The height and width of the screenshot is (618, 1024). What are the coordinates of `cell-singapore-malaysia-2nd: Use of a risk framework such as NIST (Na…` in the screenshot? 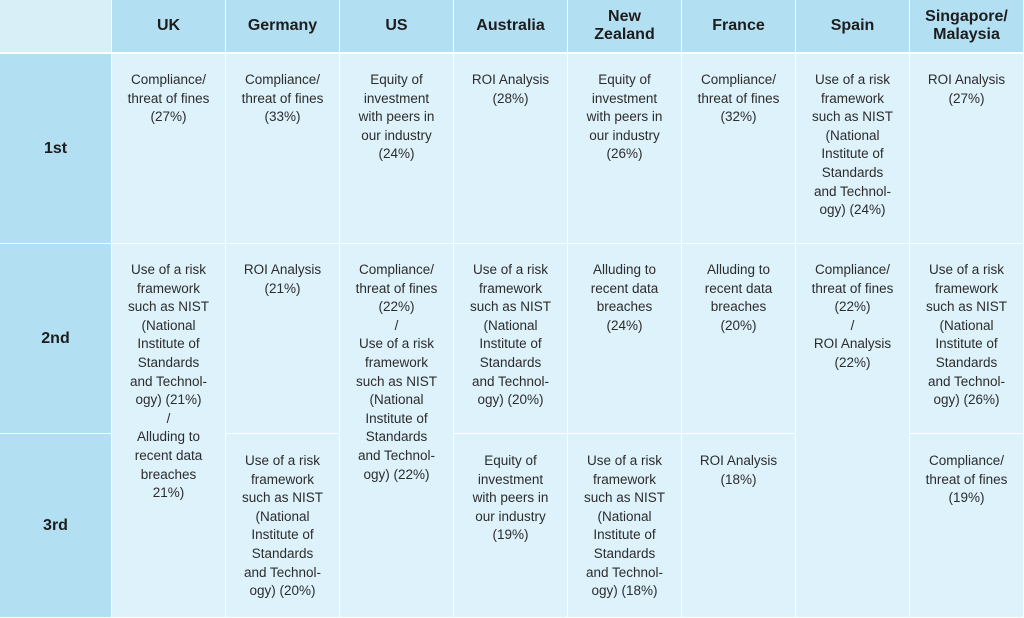 It's located at (967, 339).